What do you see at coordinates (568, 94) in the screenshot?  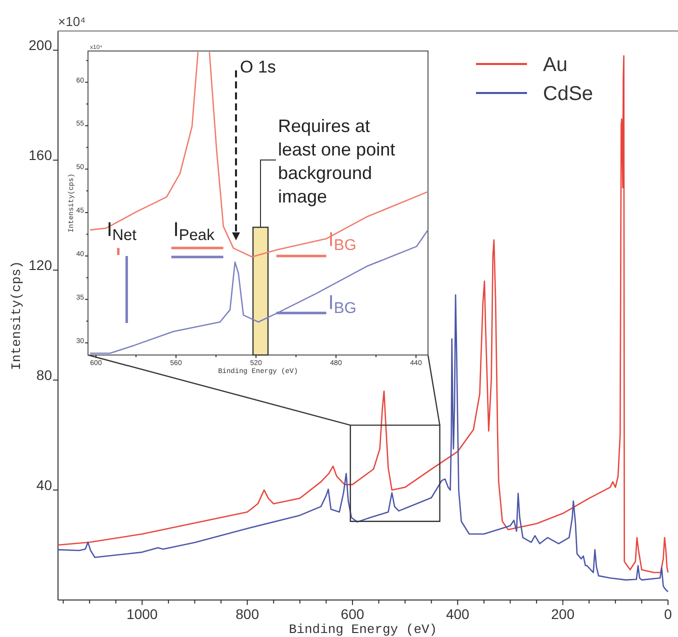 I see `legend-label: CdSe` at bounding box center [568, 94].